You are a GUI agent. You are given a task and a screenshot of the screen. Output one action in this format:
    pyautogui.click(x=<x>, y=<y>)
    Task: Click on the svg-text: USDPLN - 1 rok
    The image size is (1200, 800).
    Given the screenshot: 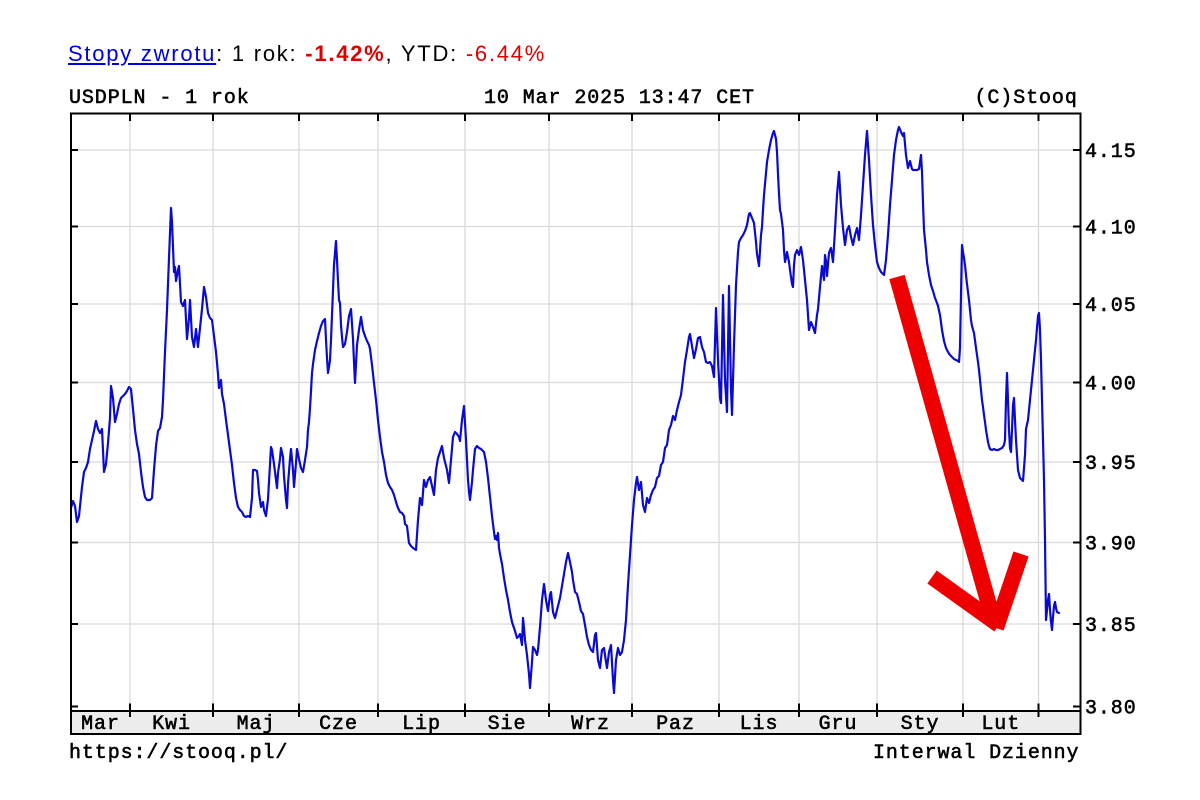 What is the action you would take?
    pyautogui.click(x=159, y=98)
    